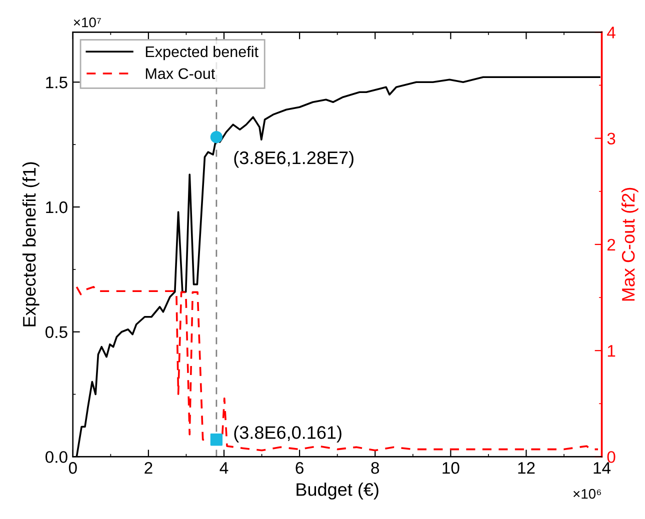 The width and height of the screenshot is (645, 519). What do you see at coordinates (587, 493) in the screenshot?
I see `text: ×10⁶` at bounding box center [587, 493].